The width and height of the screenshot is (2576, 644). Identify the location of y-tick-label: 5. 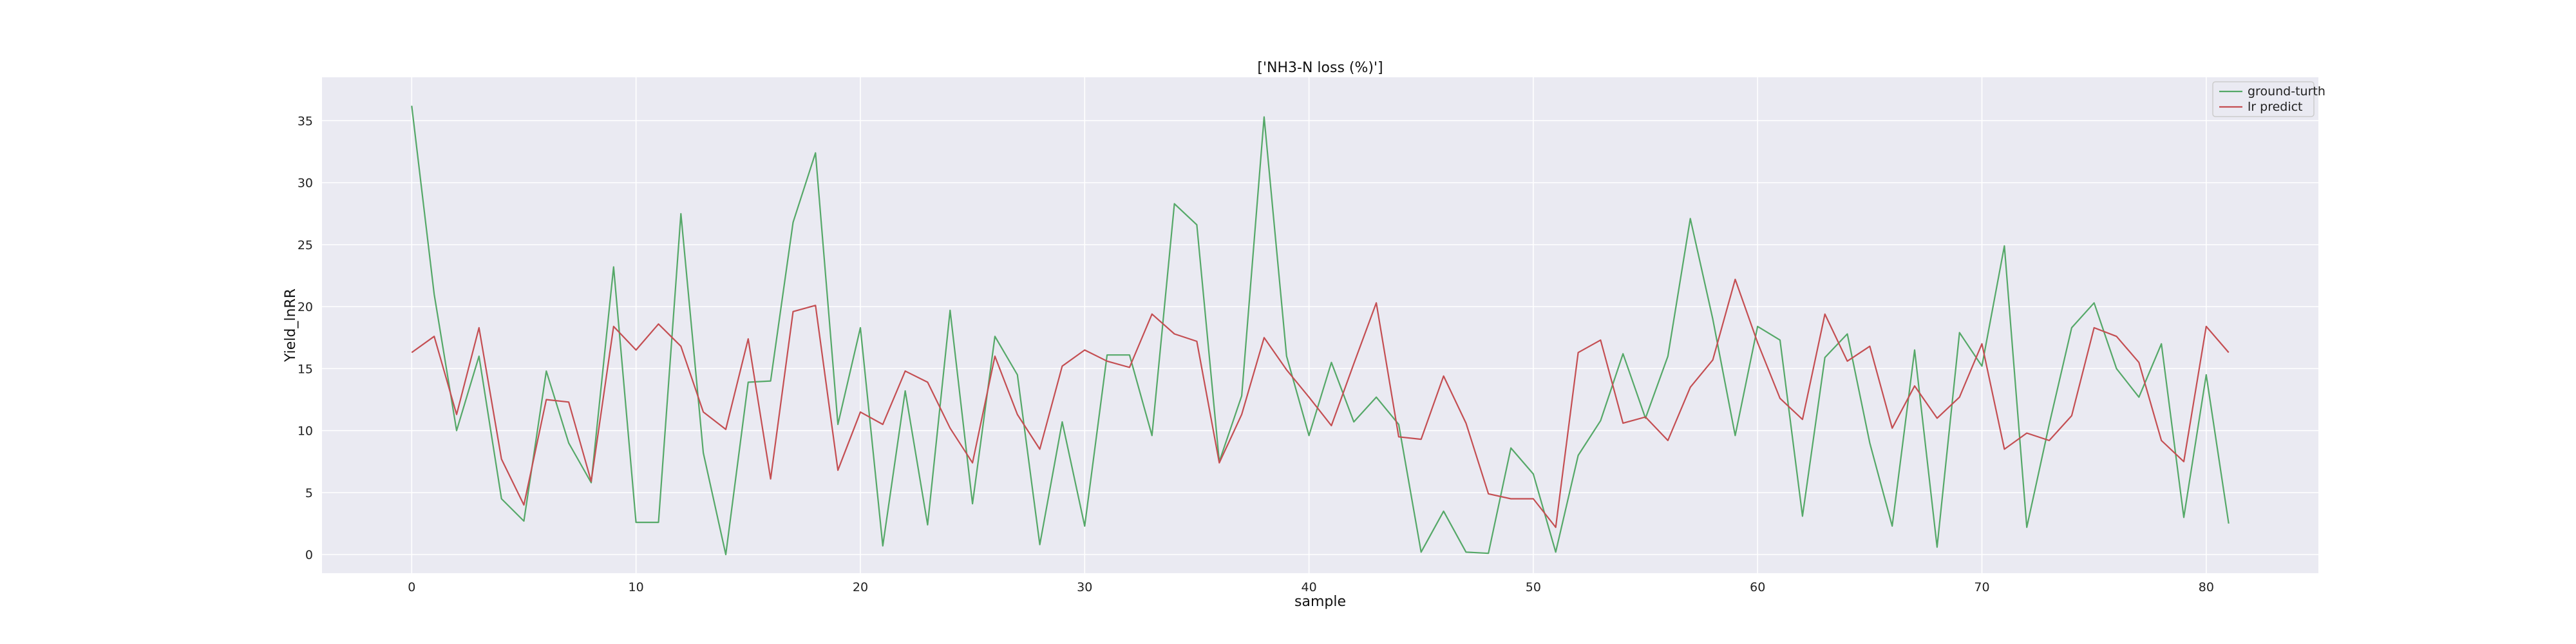
(309, 493).